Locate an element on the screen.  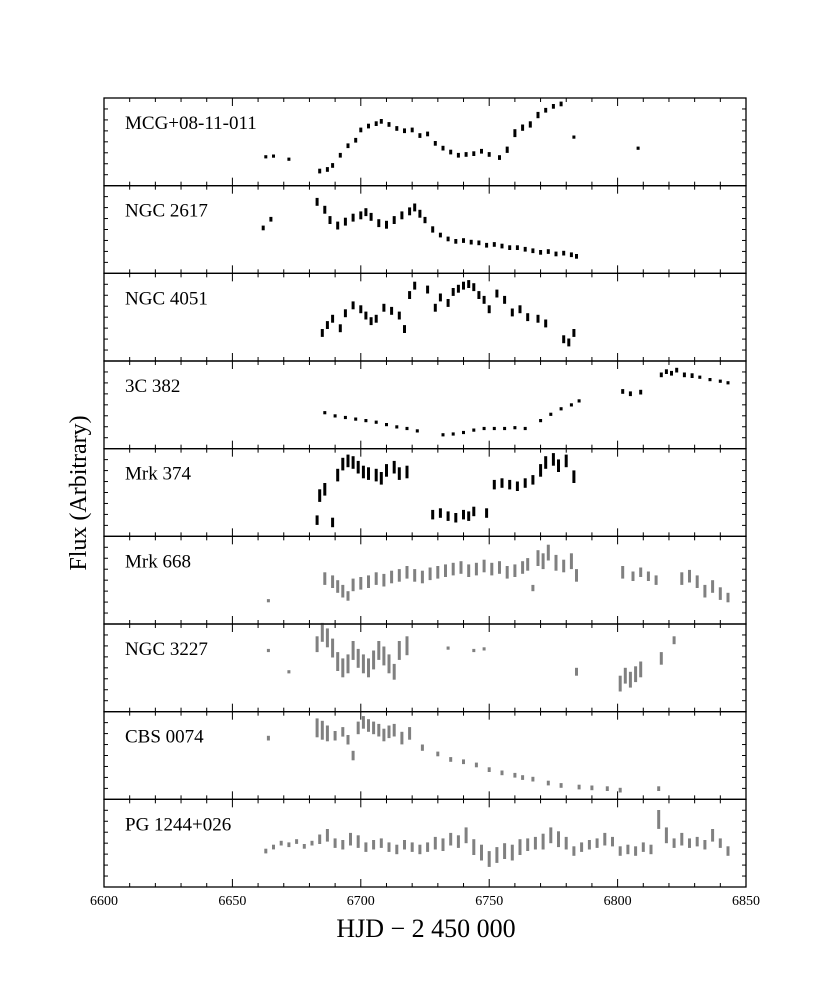
panel-2-points is located at coordinates (419, 228).